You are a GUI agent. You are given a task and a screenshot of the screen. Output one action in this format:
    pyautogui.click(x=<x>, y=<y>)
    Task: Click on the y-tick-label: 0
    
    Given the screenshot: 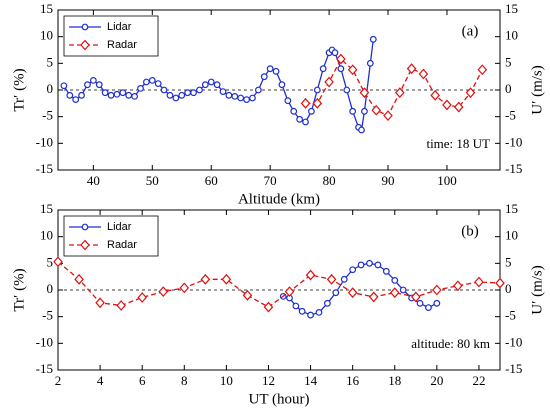 What is the action you would take?
    pyautogui.click(x=50, y=88)
    